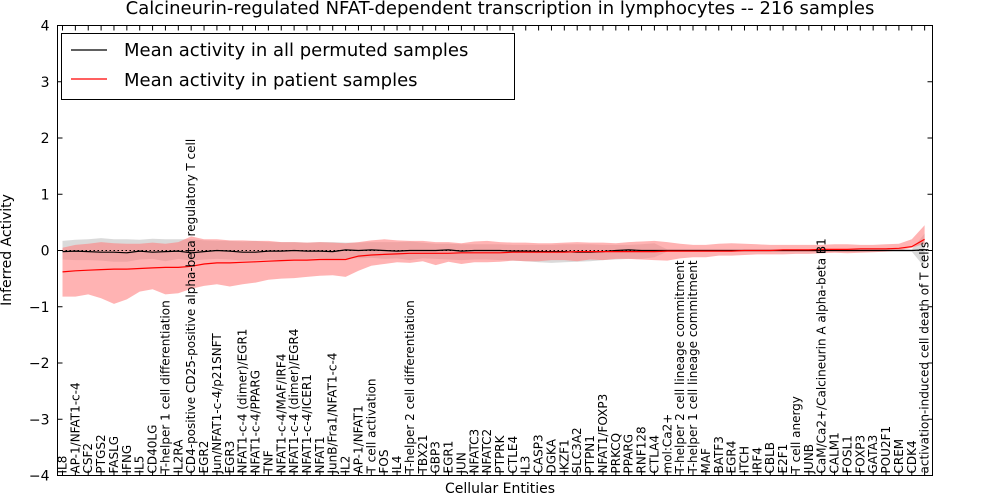  What do you see at coordinates (217, 404) in the screenshot?
I see `entity-label: Jun/NFAT1-c-4/p21SNFT` at bounding box center [217, 404].